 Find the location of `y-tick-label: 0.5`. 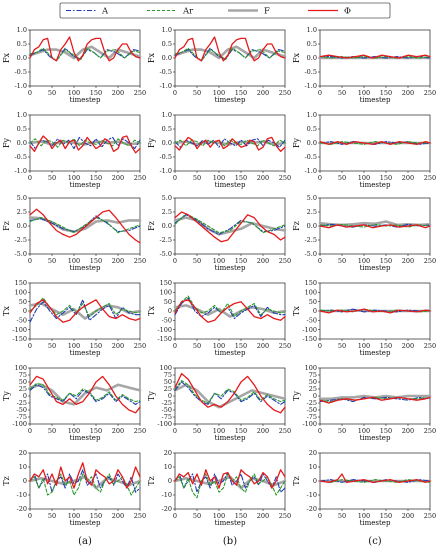

y-tick-label: 0.5 is located at coordinates (312, 44).